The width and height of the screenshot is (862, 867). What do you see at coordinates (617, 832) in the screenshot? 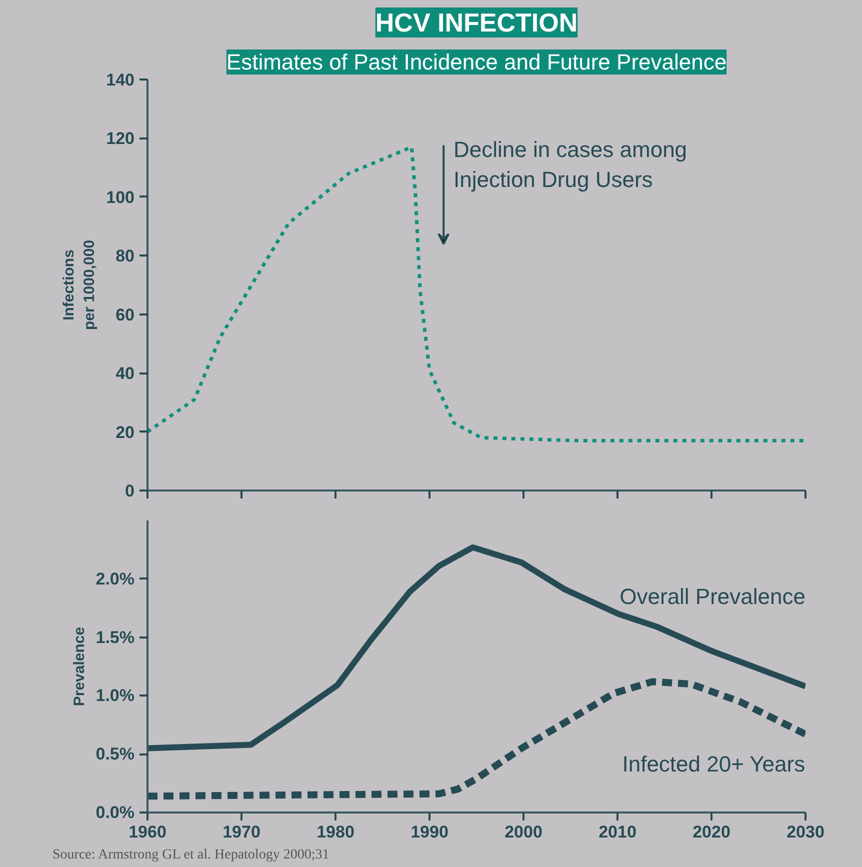
I see `x-tick-label: 2010` at bounding box center [617, 832].